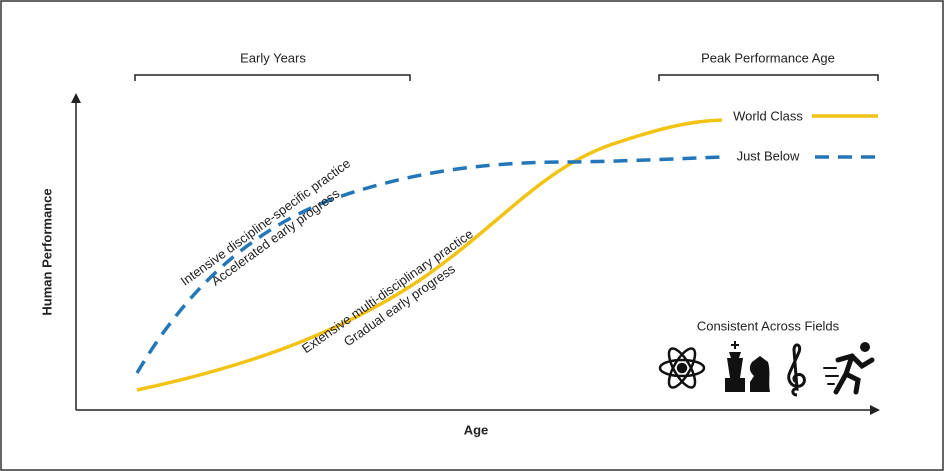 The image size is (944, 471). What do you see at coordinates (796, 370) in the screenshot?
I see `music-icon` at bounding box center [796, 370].